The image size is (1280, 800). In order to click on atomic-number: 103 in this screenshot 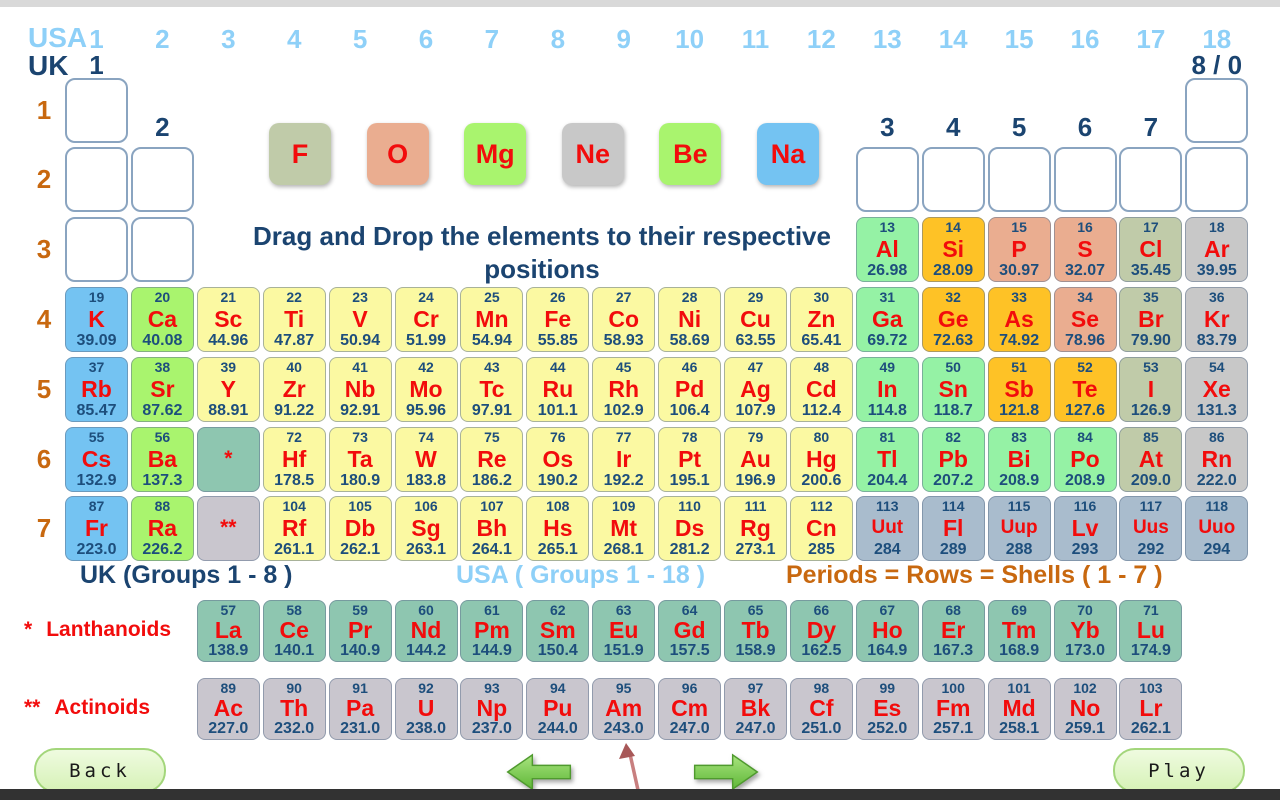, I will do `click(1151, 688)`.